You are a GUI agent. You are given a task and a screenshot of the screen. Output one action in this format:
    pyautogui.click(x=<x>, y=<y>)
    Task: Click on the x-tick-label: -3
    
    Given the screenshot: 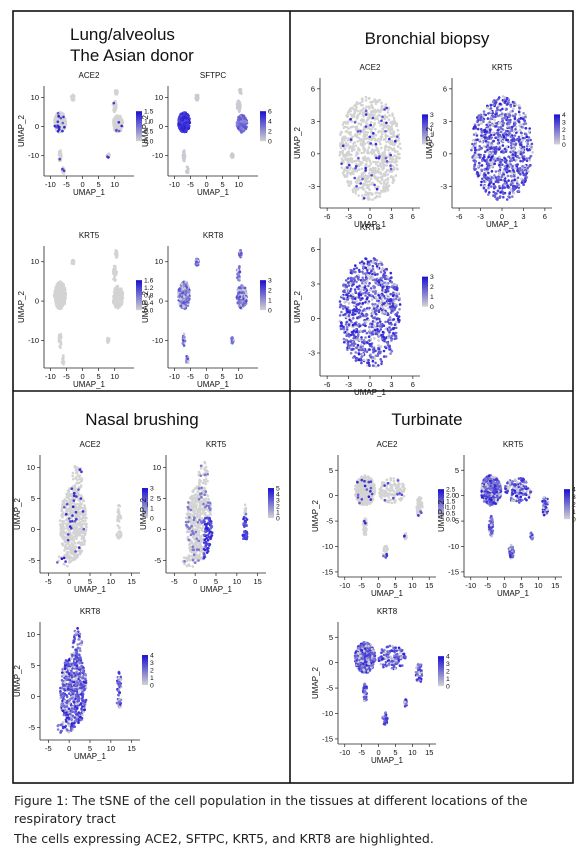 What is the action you would take?
    pyautogui.click(x=480, y=216)
    